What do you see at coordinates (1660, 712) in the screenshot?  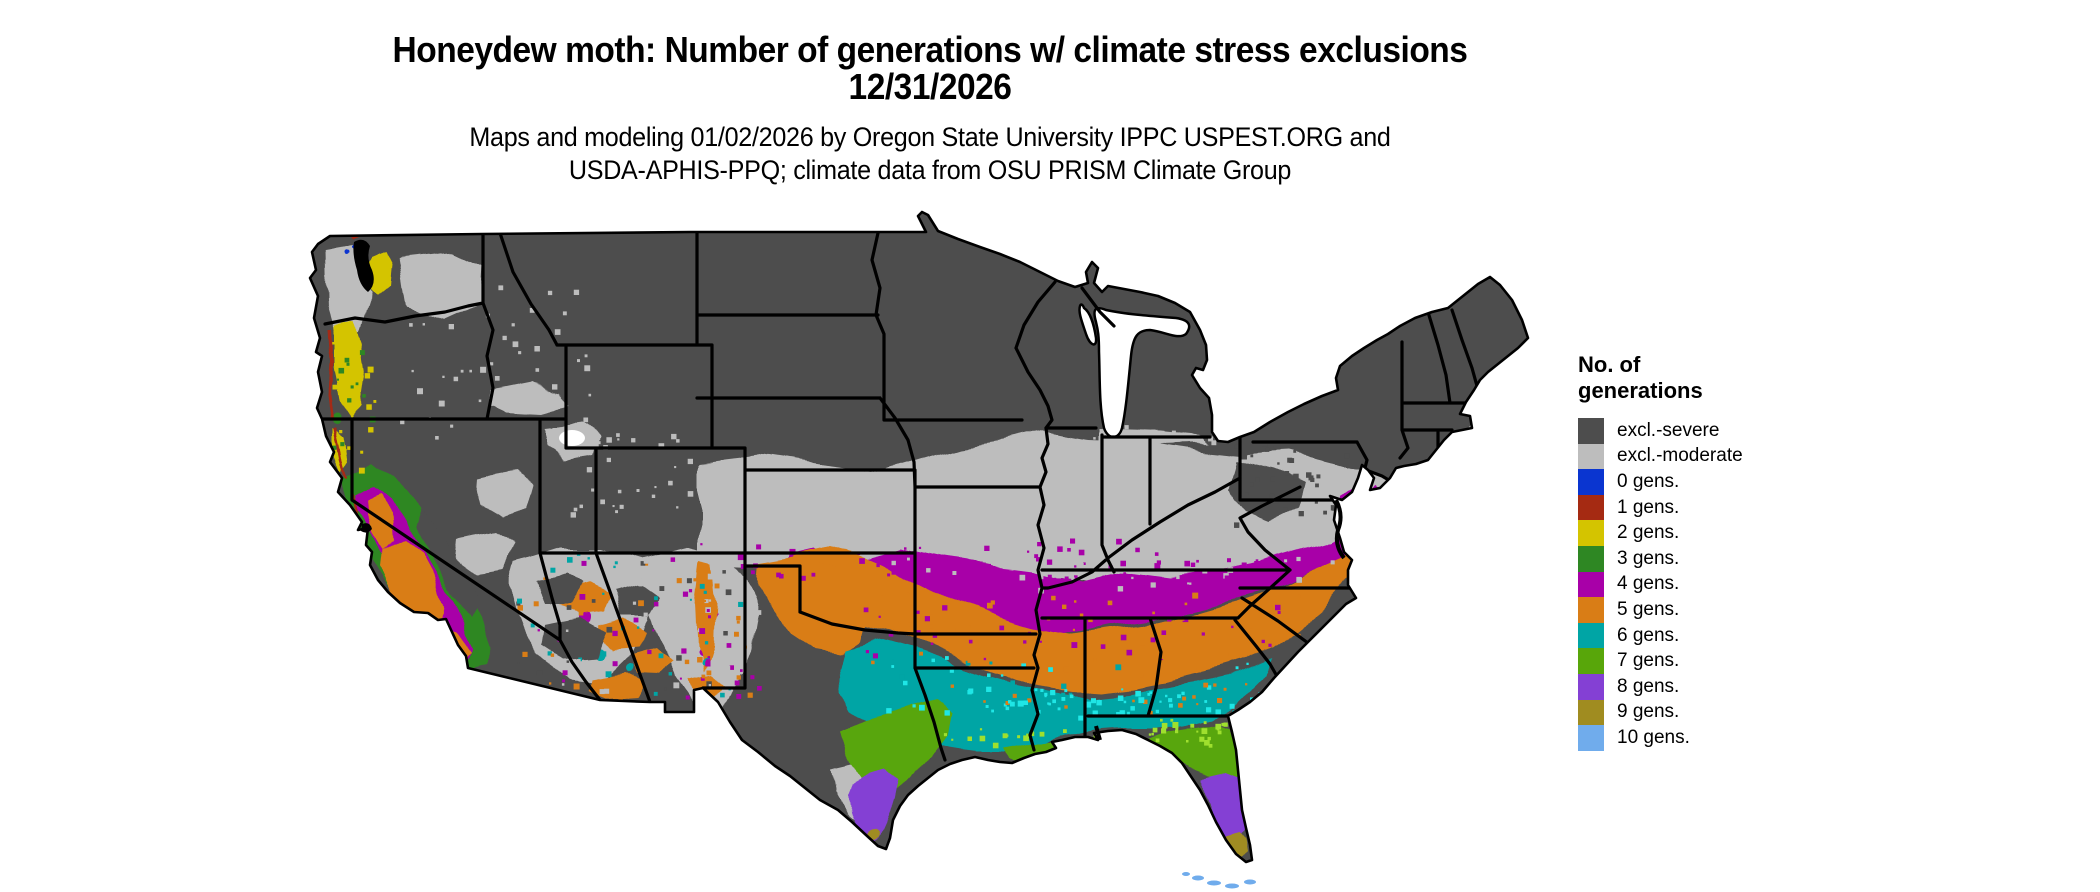 I see `legend-row-gen9: 9 gens.` at bounding box center [1660, 712].